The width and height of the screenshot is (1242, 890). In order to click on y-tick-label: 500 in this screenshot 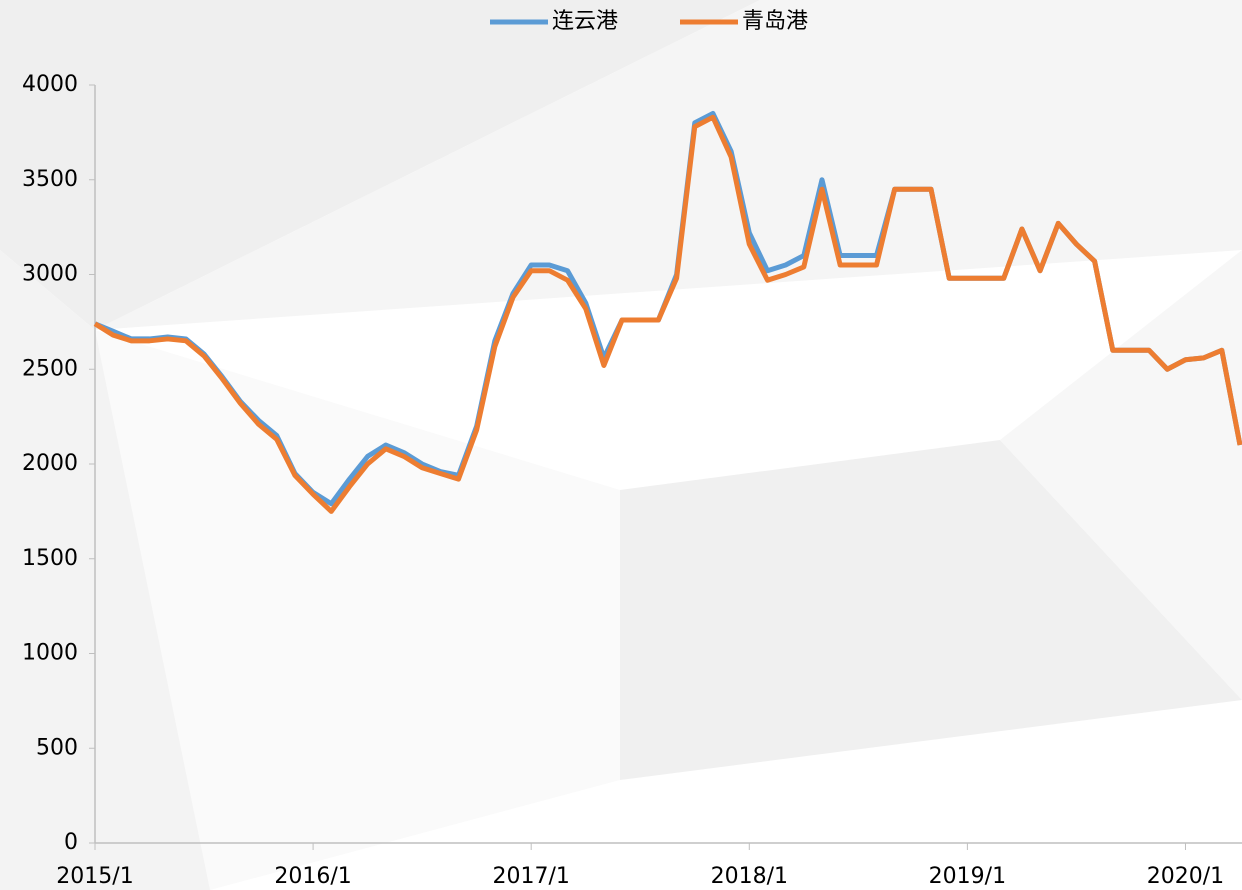, I will do `click(57, 747)`.